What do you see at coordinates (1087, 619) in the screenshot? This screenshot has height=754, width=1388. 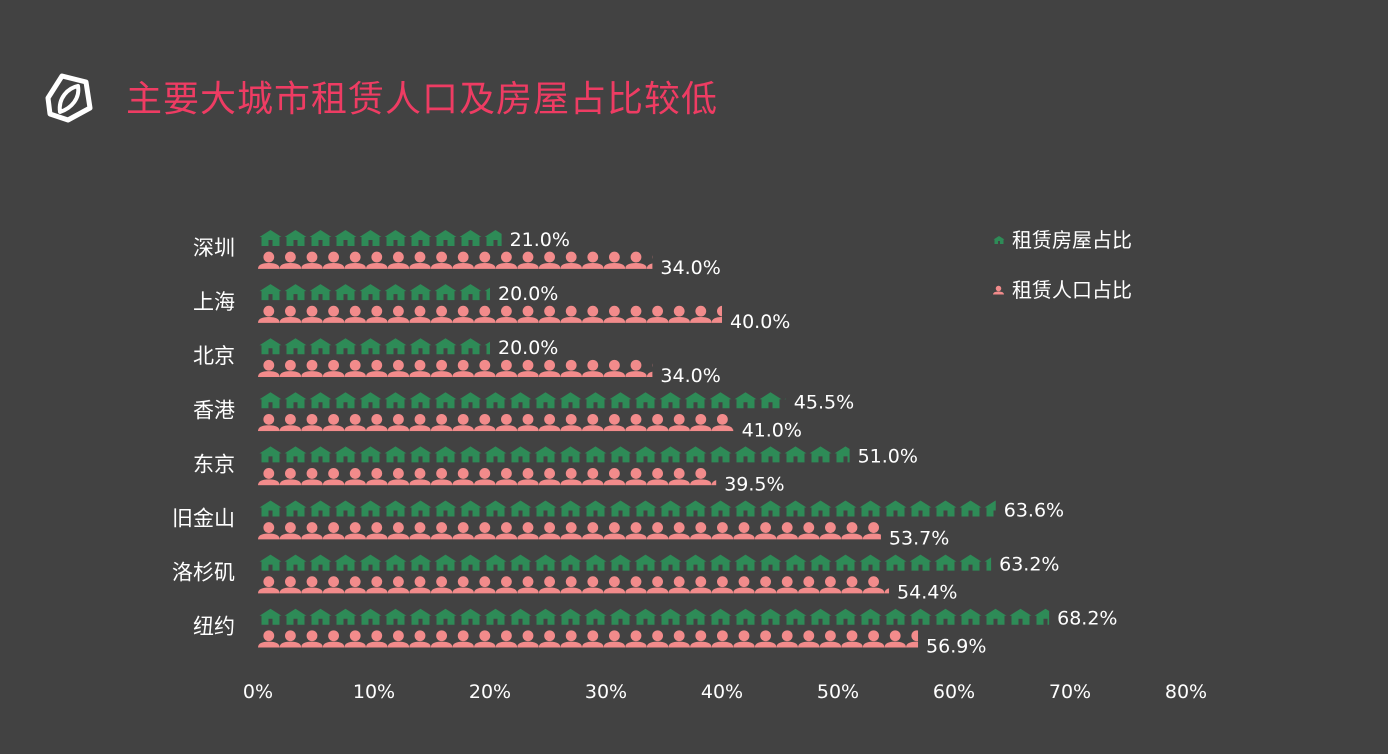 I see `housing-value-label: 68.2%` at bounding box center [1087, 619].